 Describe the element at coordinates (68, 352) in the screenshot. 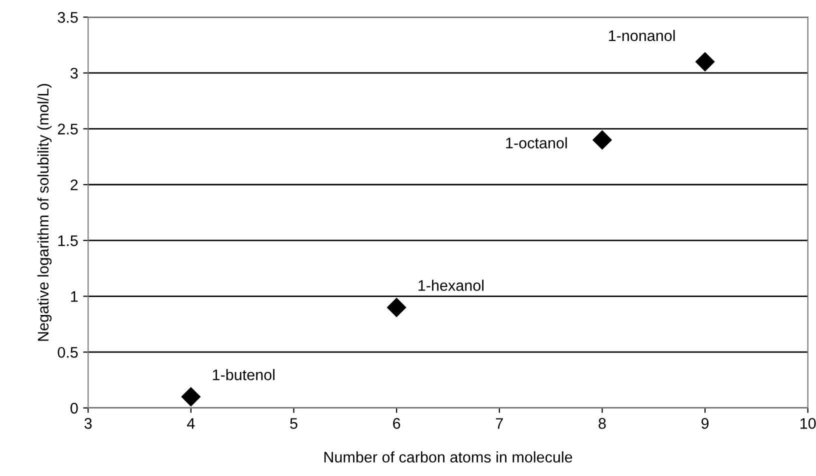

I see `y-tick-label: 0.5` at that location.